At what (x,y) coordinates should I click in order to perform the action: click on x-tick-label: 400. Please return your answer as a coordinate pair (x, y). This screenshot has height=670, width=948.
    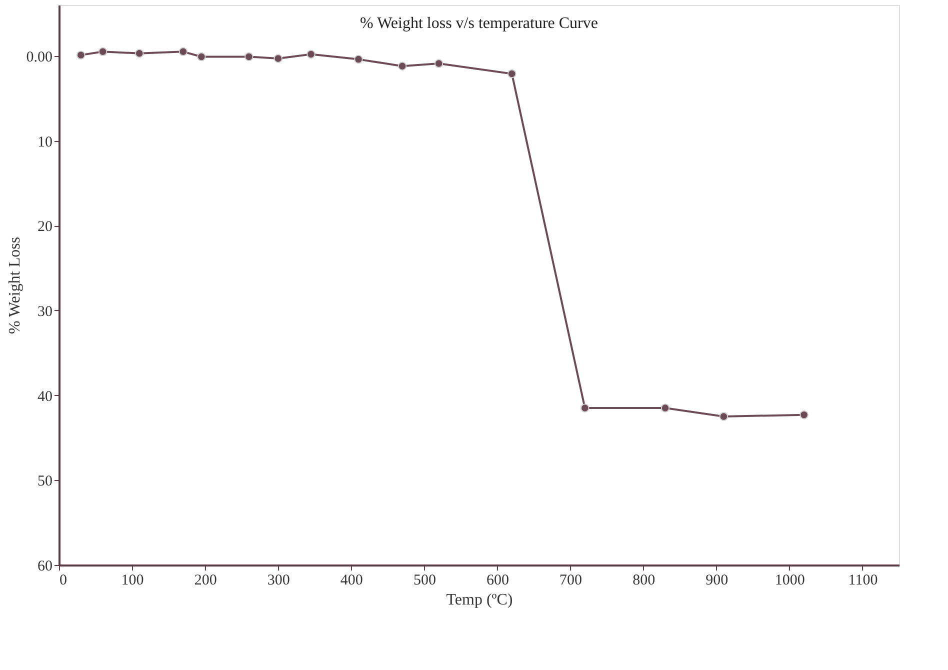
    Looking at the image, I should click on (351, 580).